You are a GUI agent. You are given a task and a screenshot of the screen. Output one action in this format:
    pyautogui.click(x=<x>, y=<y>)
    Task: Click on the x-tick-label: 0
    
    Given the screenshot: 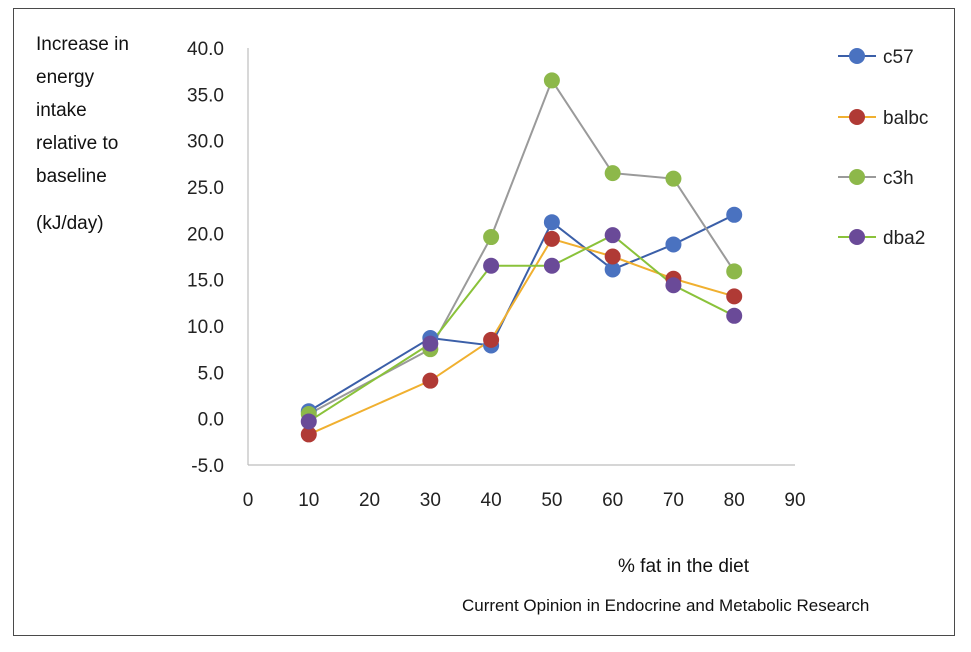 What is the action you would take?
    pyautogui.click(x=248, y=500)
    